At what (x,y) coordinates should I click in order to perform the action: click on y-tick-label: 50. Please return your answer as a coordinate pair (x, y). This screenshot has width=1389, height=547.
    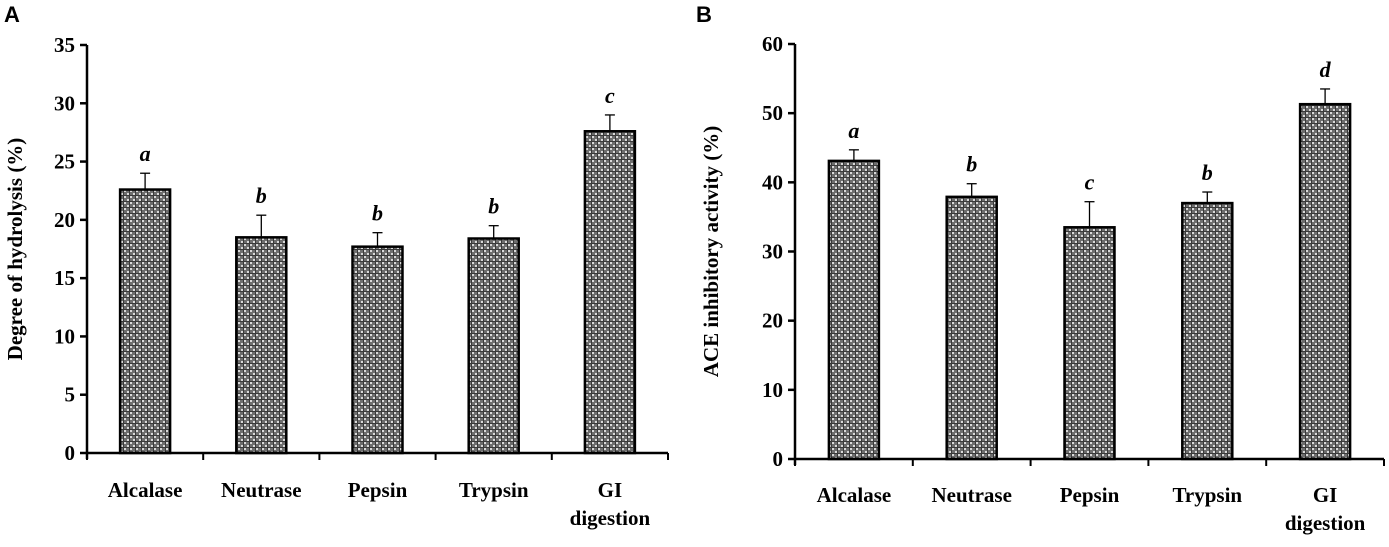
    Looking at the image, I should click on (772, 113).